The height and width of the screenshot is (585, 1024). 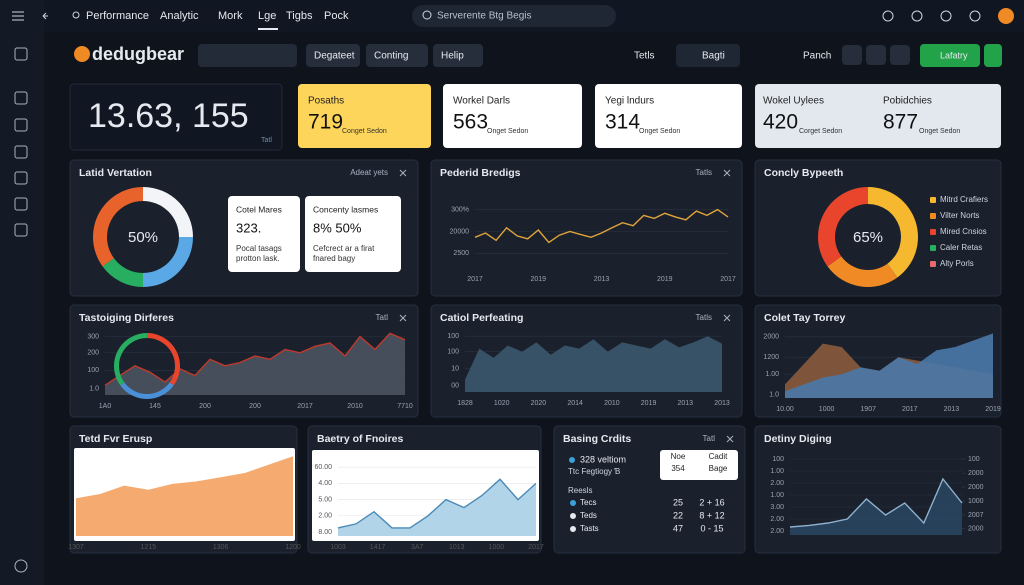 I want to click on stat-line: fnared bagy, so click(x=334, y=258).